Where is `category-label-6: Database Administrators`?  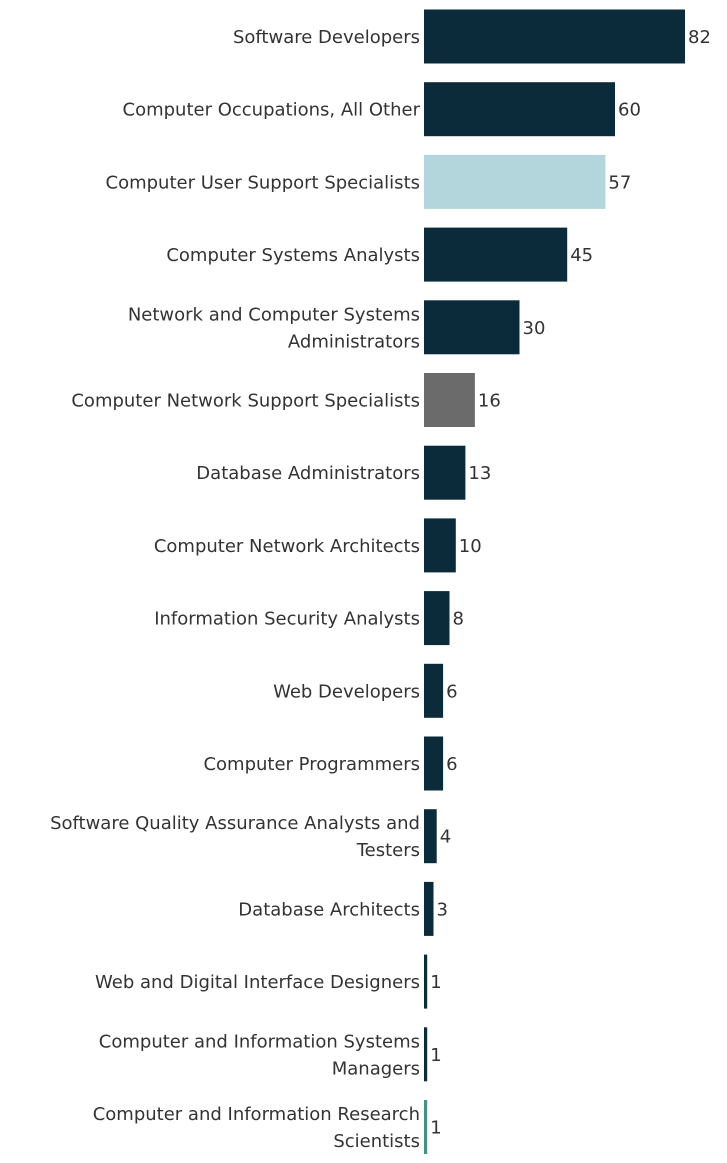
category-label-6: Database Administrators is located at coordinates (308, 473).